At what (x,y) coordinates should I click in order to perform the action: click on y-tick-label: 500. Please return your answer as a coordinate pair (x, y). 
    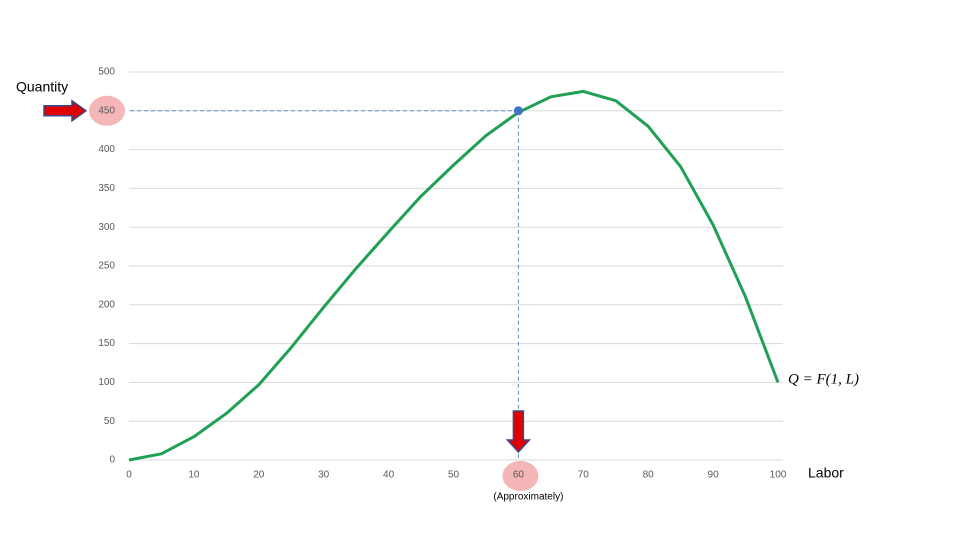
    Looking at the image, I should click on (106, 72).